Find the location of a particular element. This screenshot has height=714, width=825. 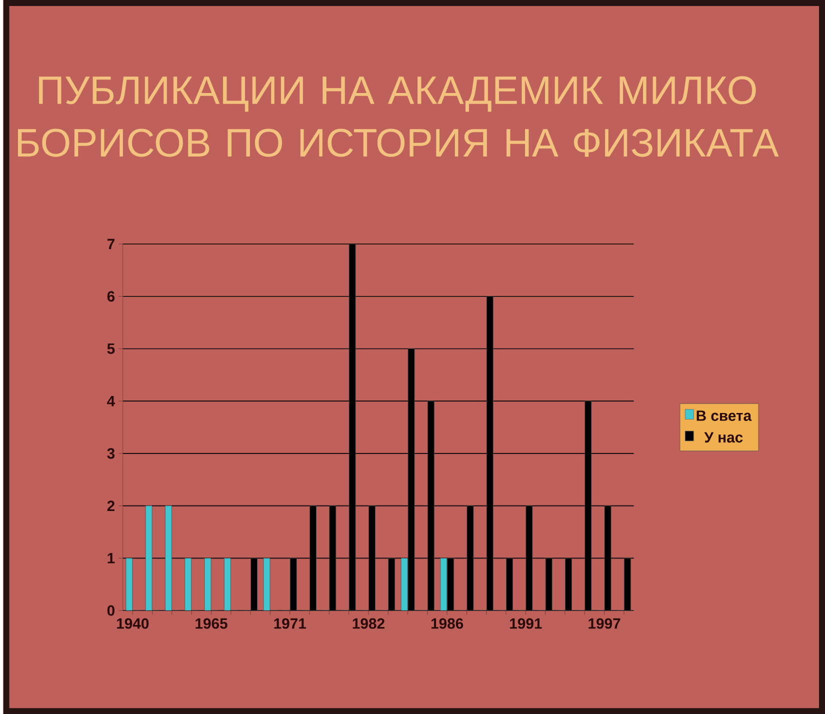

y-tick-label: 4 is located at coordinates (111, 401).